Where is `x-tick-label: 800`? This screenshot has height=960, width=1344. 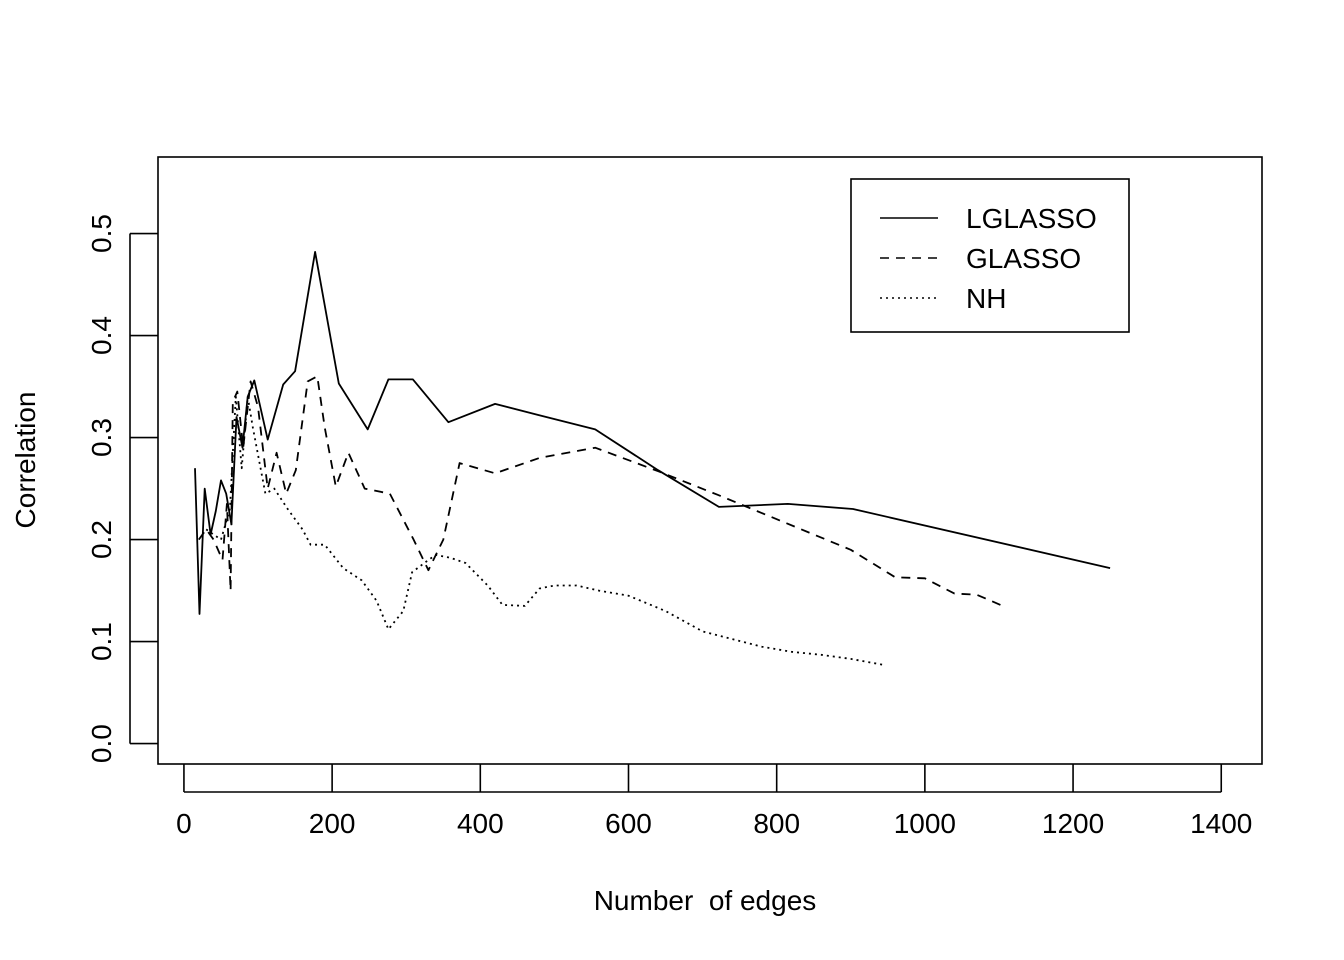
x-tick-label: 800 is located at coordinates (776, 823).